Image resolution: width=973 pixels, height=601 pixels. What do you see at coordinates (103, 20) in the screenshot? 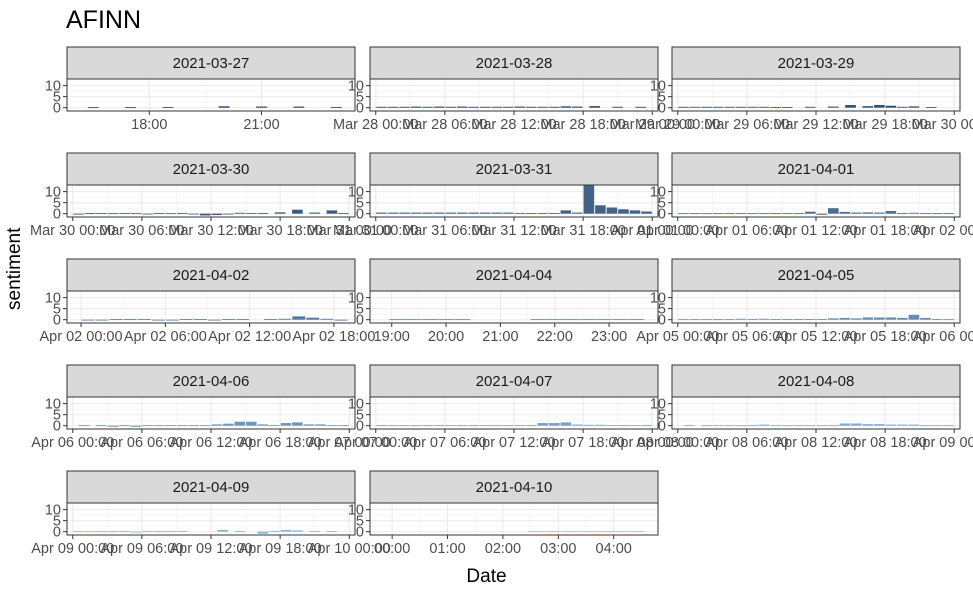
I see `chart-title: AFINN` at bounding box center [103, 20].